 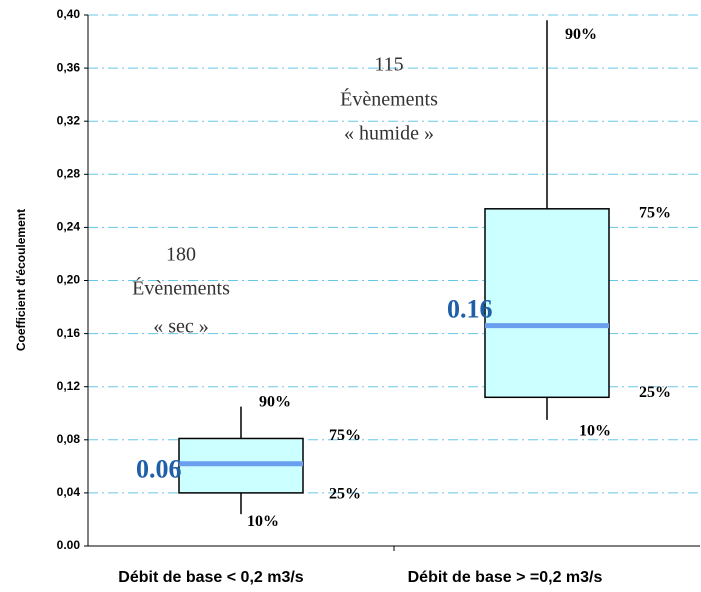 I want to click on y-tick-label: 0.00, so click(x=69, y=545).